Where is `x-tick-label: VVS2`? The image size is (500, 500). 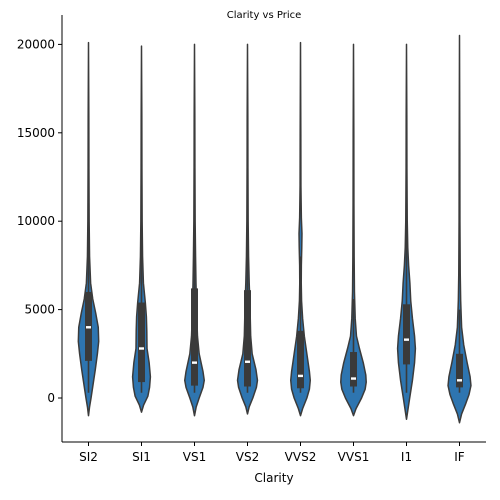
x-tick-label: VVS2 is located at coordinates (301, 457).